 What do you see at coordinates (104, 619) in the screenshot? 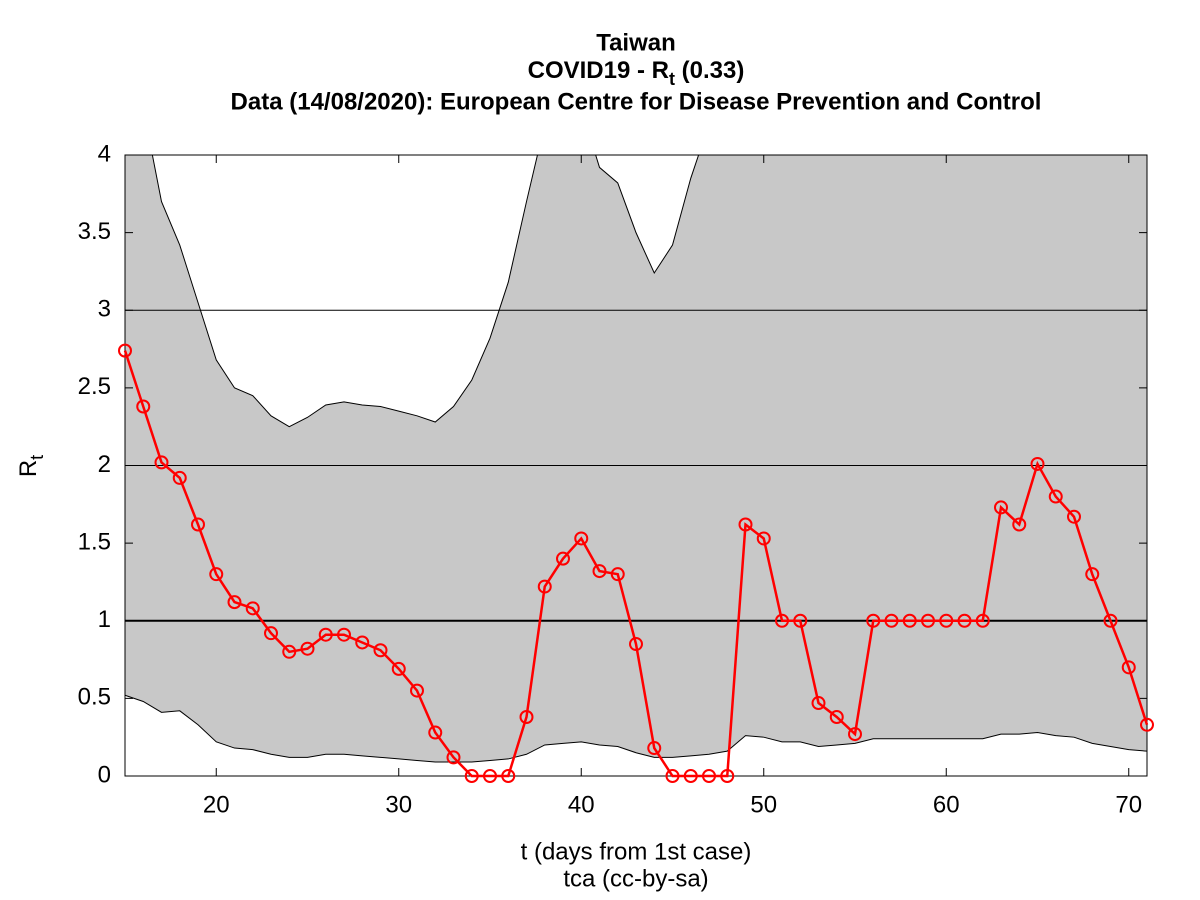
I see `y-tick-label: 1` at bounding box center [104, 619].